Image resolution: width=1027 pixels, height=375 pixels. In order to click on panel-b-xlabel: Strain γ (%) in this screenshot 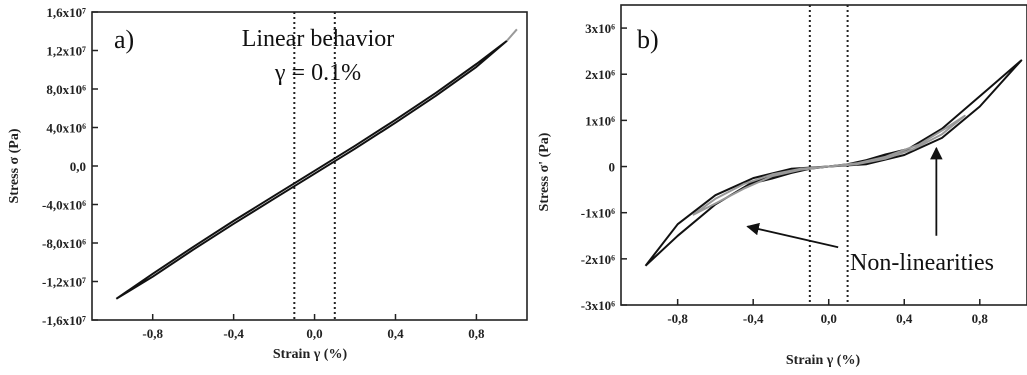, I will do `click(823, 360)`.